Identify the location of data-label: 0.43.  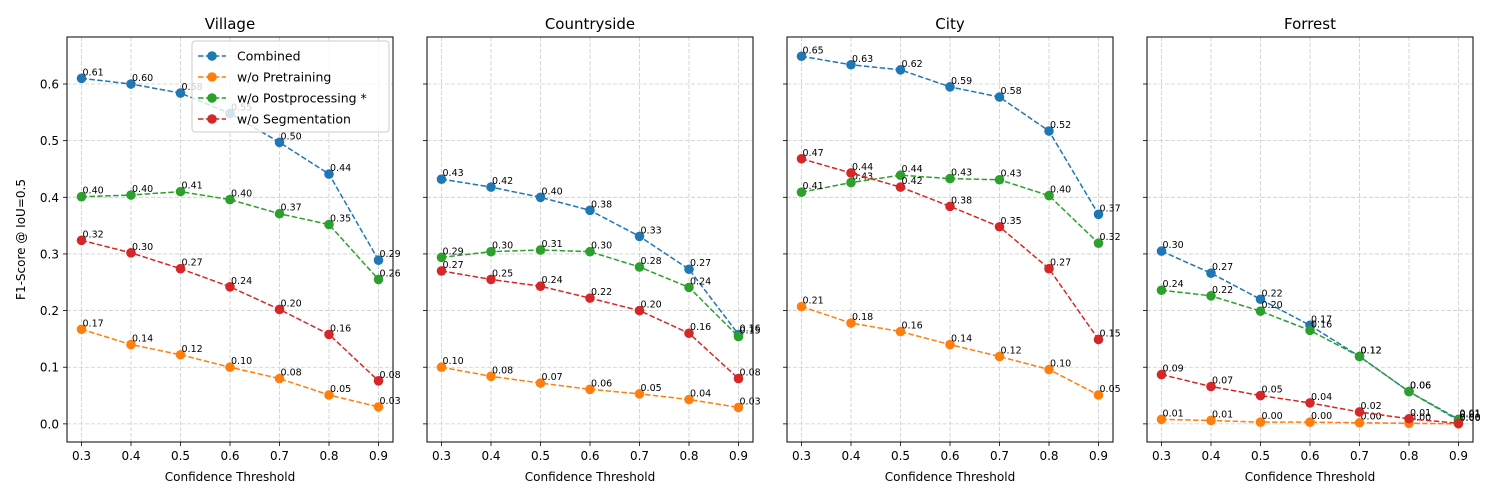
(961, 173).